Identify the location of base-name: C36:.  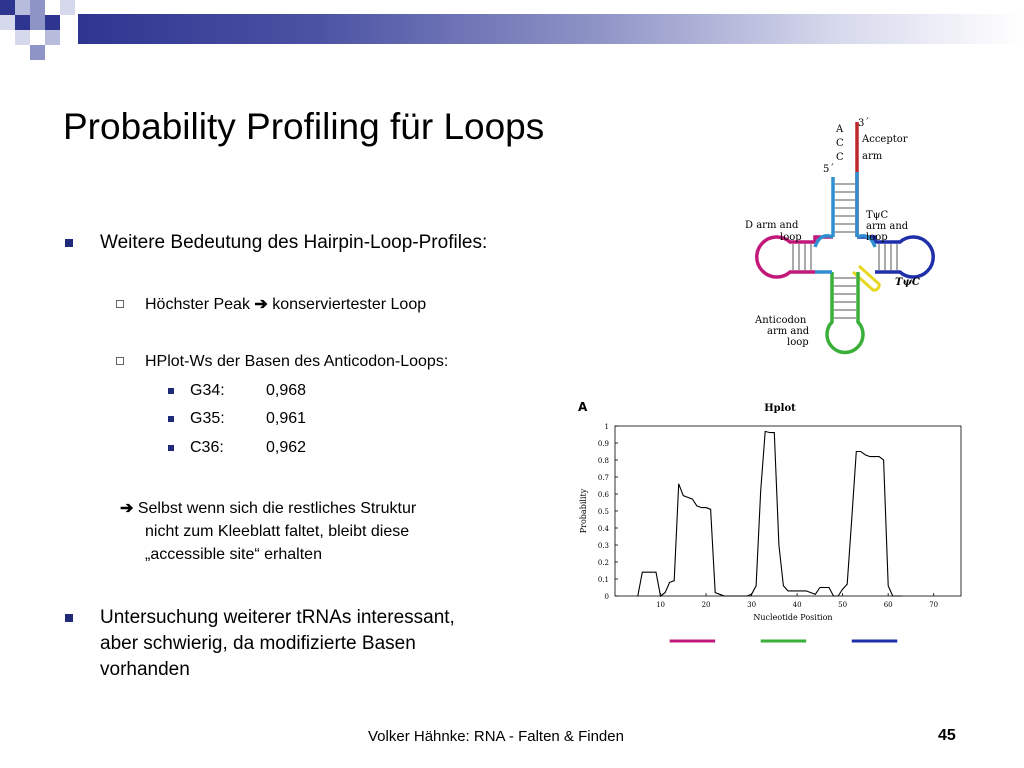
(207, 447).